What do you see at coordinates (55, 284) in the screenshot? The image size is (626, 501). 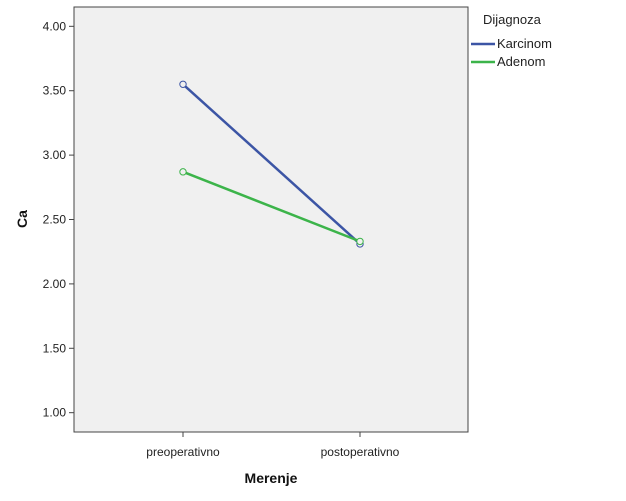 I see `y-tick-label-2: 2.00` at bounding box center [55, 284].